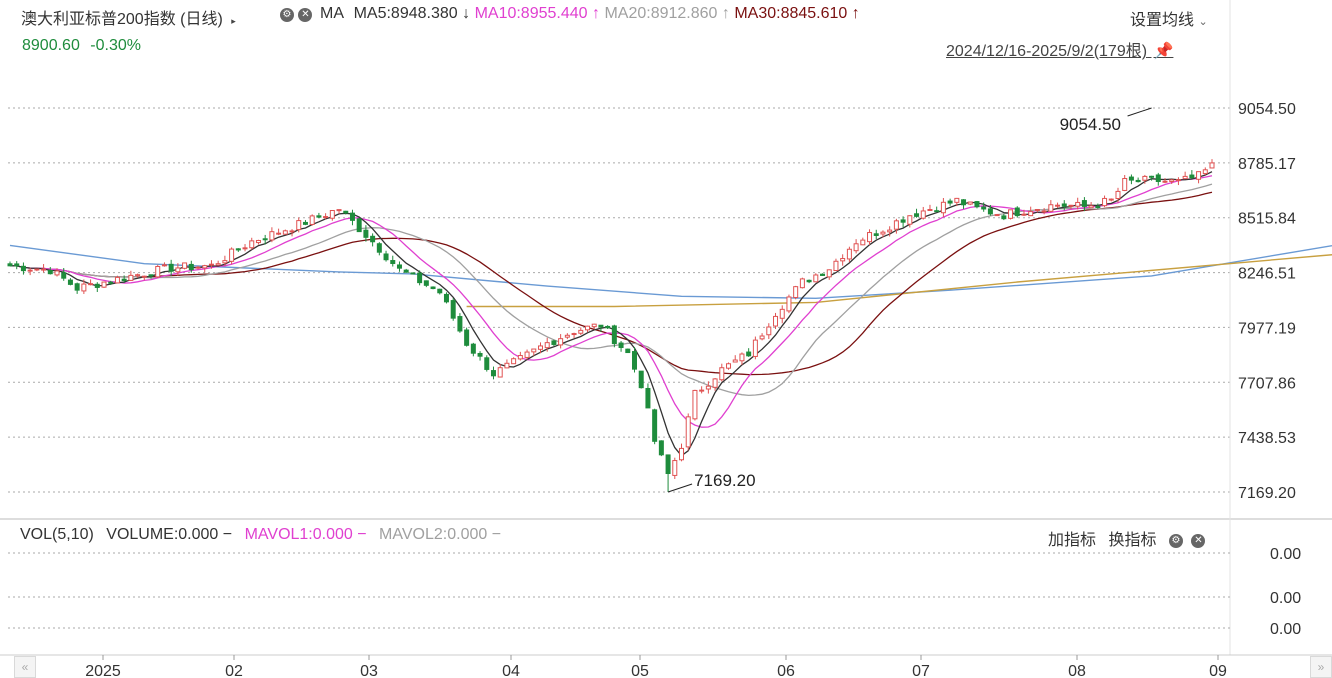 The height and width of the screenshot is (678, 1332). What do you see at coordinates (233, 21) in the screenshot?
I see `caret-right-icon: ▸` at bounding box center [233, 21].